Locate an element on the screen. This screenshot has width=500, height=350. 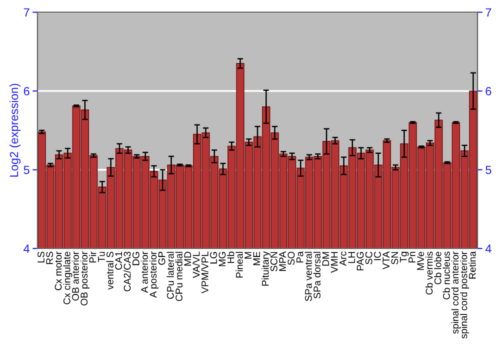
x-tick-label: LH is located at coordinates (351, 257).